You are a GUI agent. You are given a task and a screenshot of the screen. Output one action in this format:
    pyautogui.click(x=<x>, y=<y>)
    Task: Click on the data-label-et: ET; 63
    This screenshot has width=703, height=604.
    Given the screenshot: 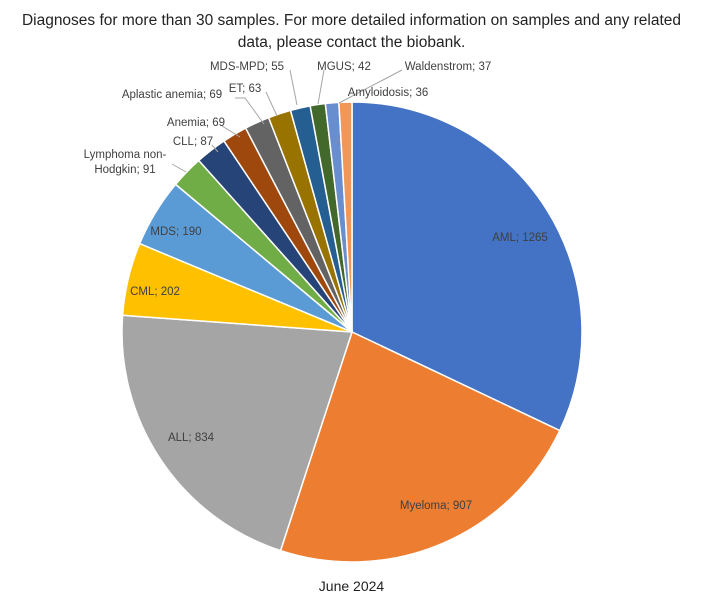 What is the action you would take?
    pyautogui.click(x=245, y=89)
    